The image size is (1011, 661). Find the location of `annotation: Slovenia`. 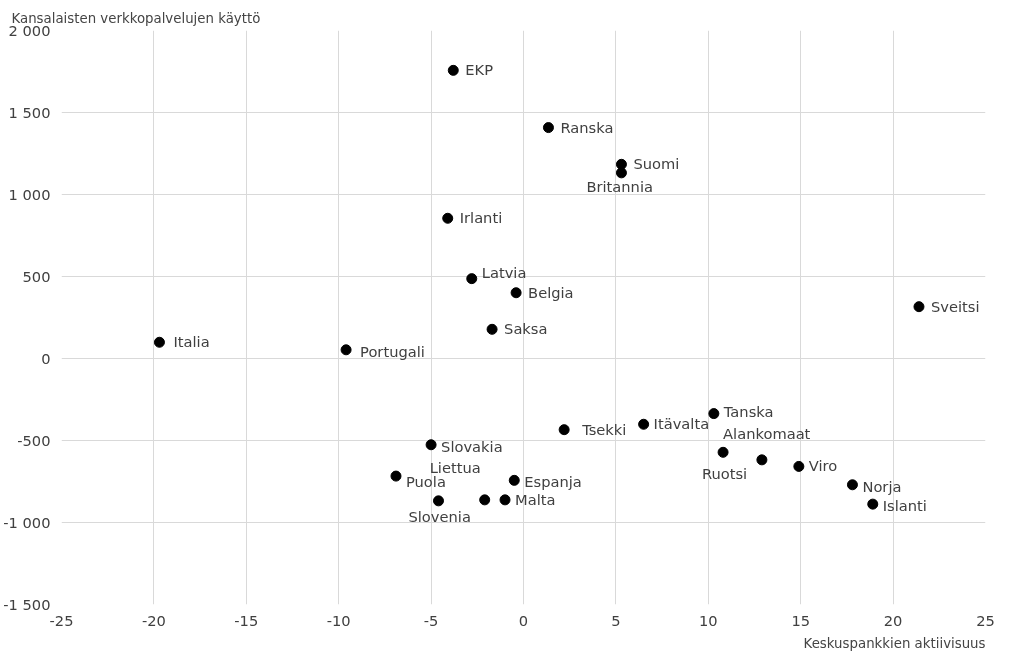

annotation: Slovenia is located at coordinates (439, 516).